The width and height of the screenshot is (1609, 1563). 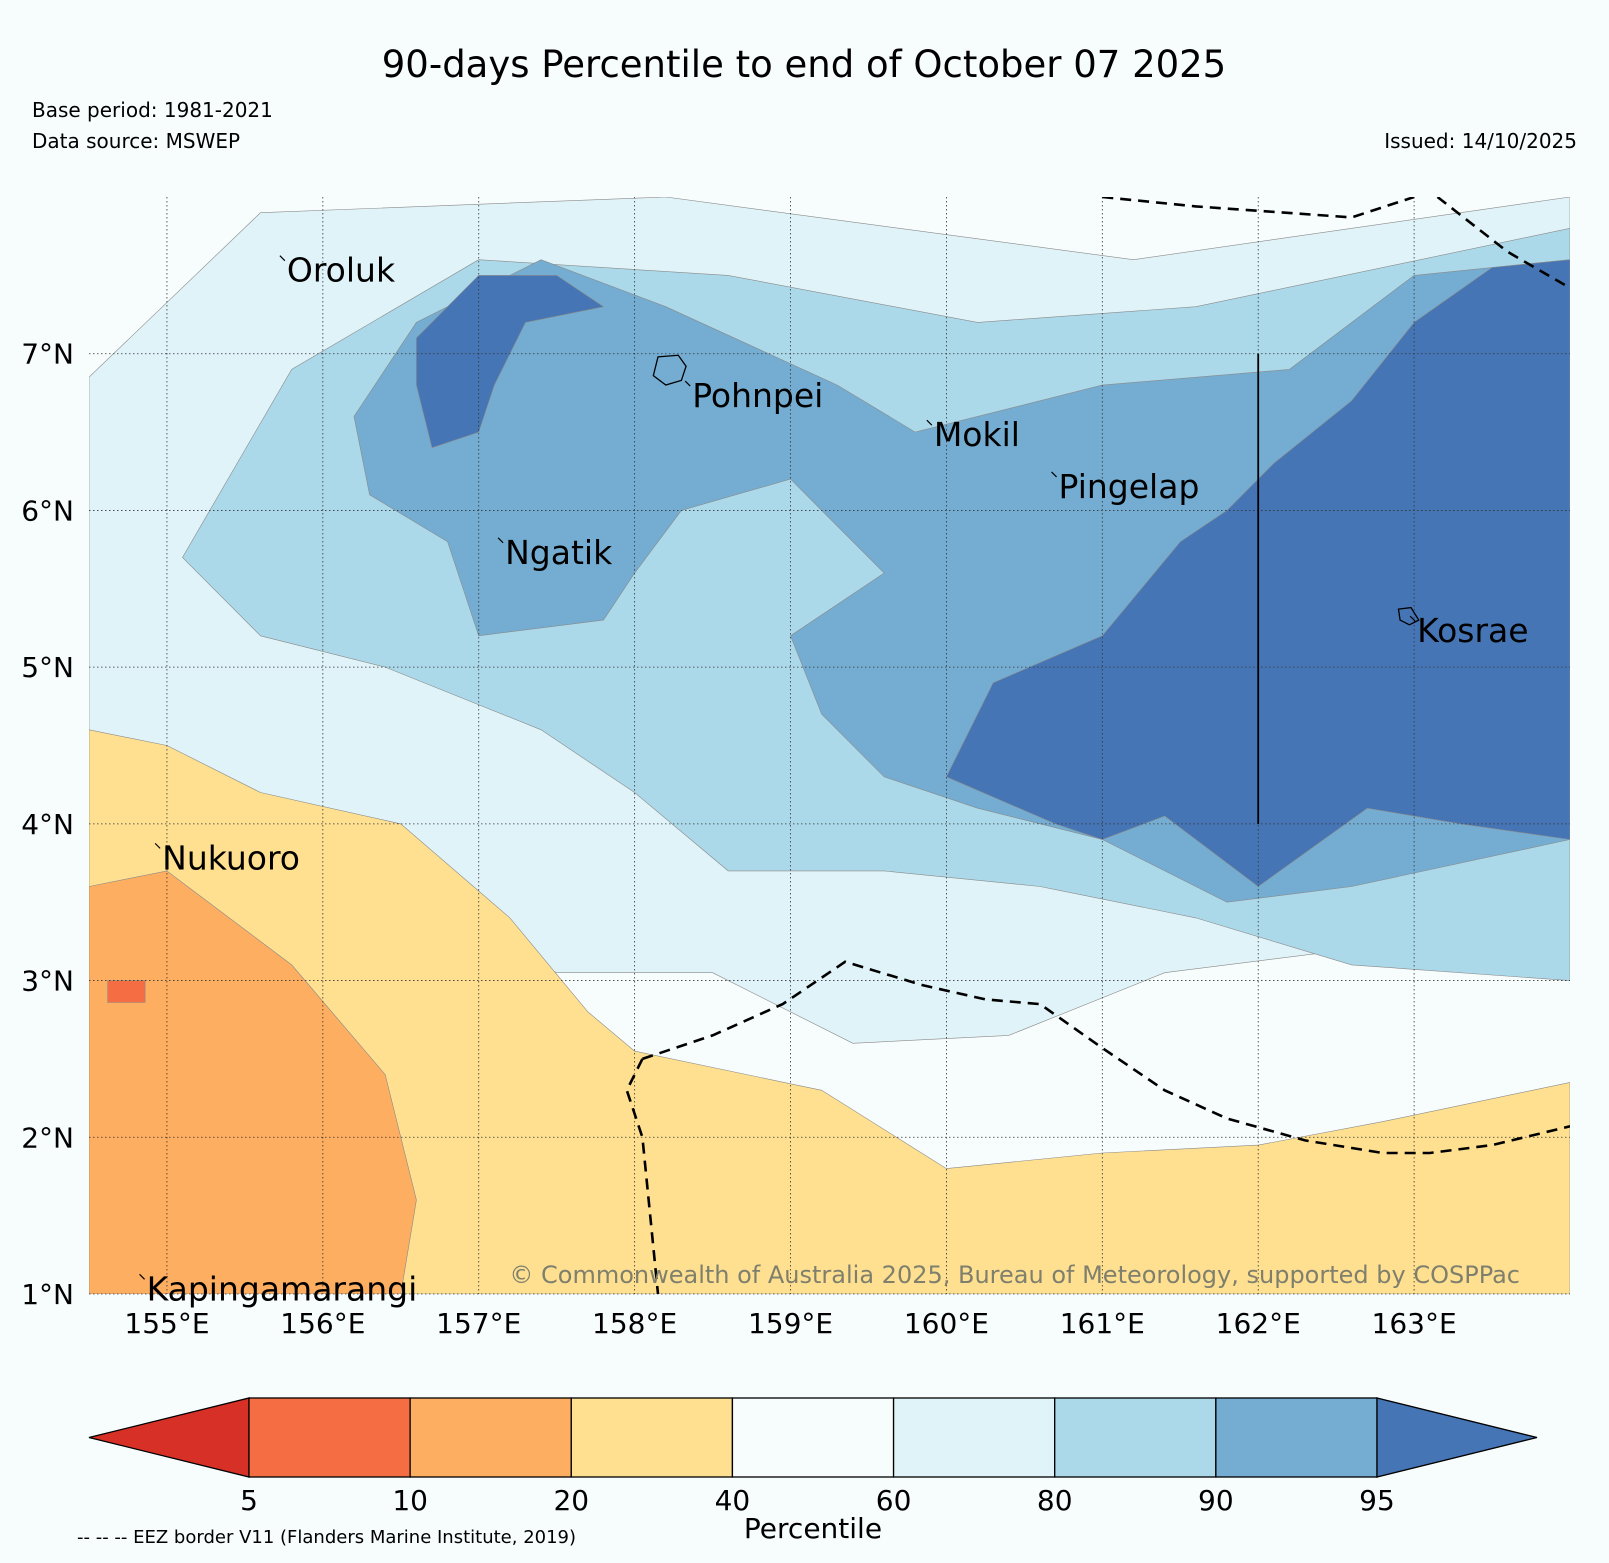 What do you see at coordinates (1480, 141) in the screenshot?
I see `issued-date-text: Issued: 14/10/2025` at bounding box center [1480, 141].